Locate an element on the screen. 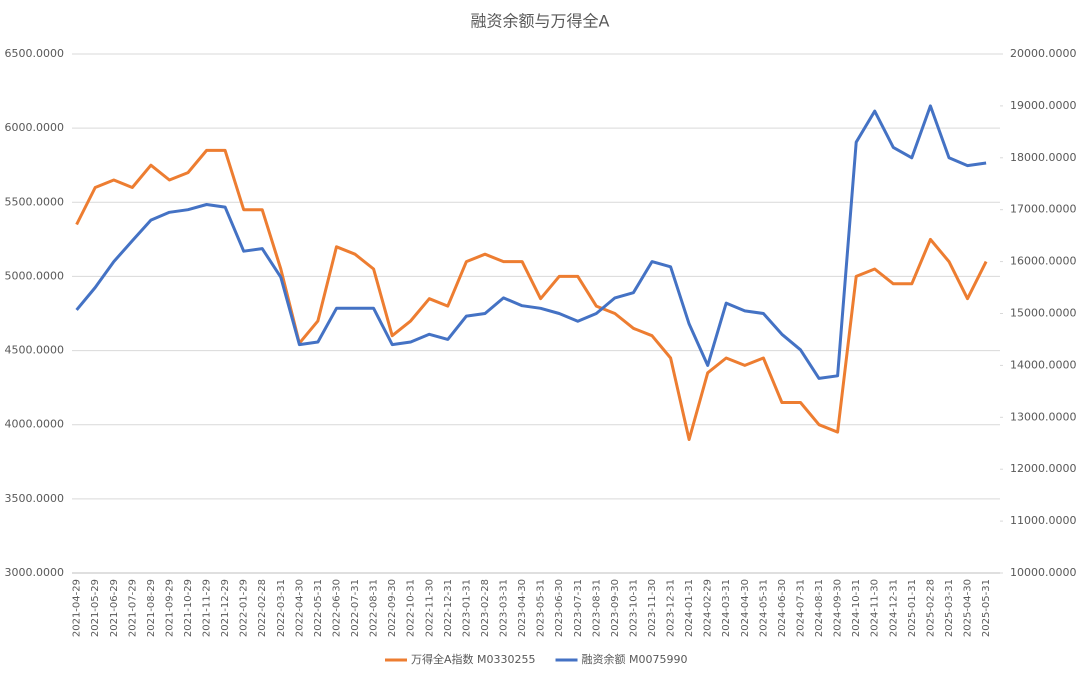 The height and width of the screenshot is (681, 1080). x-tick-label: 2023-08-31 is located at coordinates (596, 608).